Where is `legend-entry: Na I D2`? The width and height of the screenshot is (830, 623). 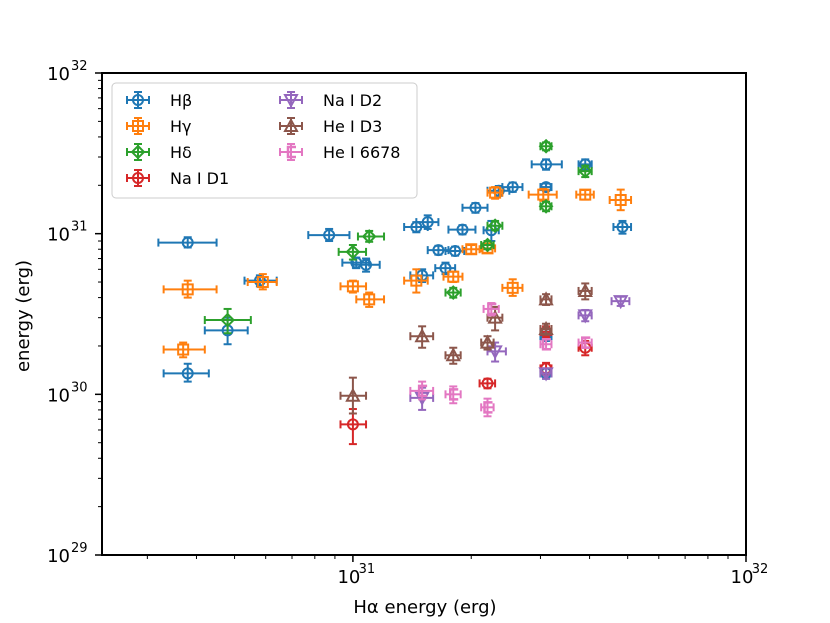 legend-entry: Na I D2 is located at coordinates (330, 100).